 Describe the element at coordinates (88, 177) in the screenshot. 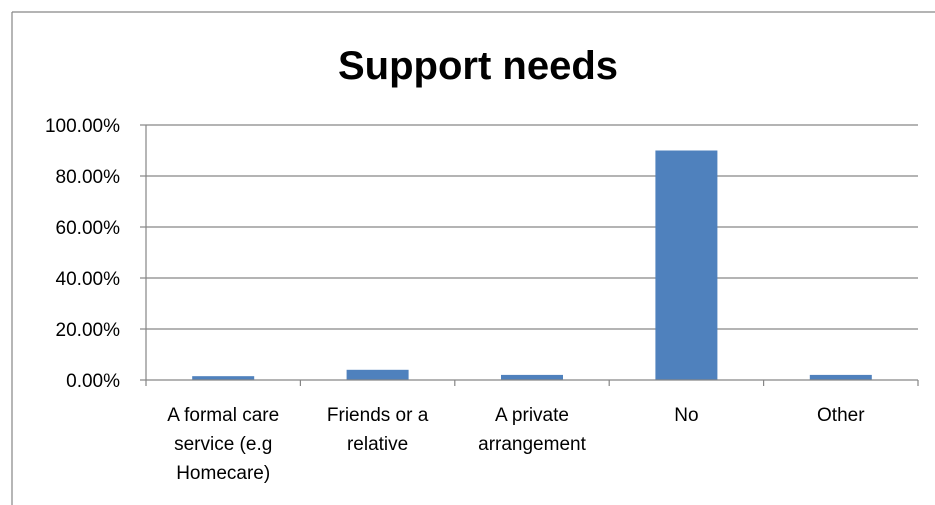

I see `y-tick-label: 80.00%` at that location.